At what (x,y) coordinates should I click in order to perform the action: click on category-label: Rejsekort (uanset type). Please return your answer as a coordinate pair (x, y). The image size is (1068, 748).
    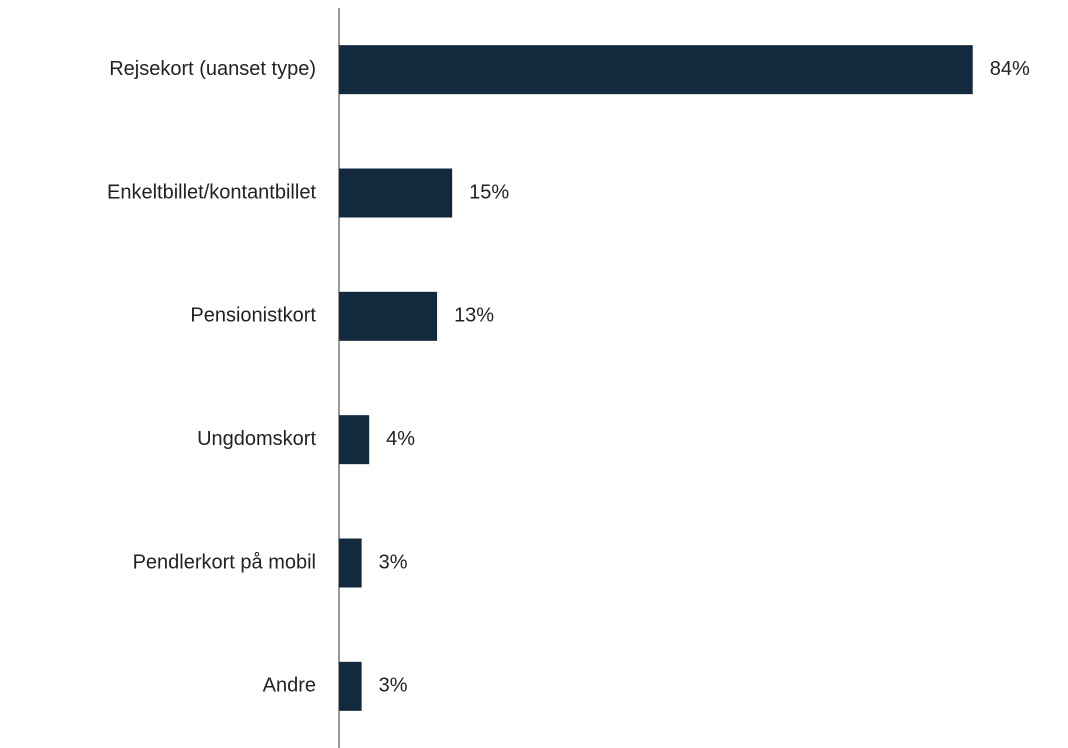
    Looking at the image, I should click on (212, 69).